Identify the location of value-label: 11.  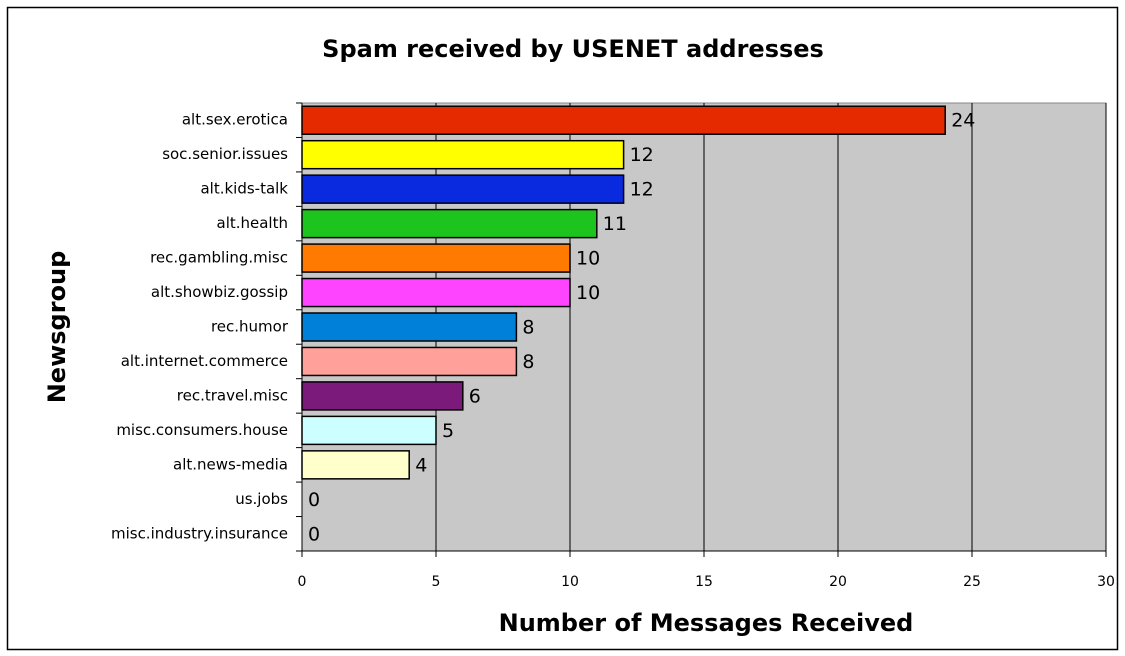
(615, 224).